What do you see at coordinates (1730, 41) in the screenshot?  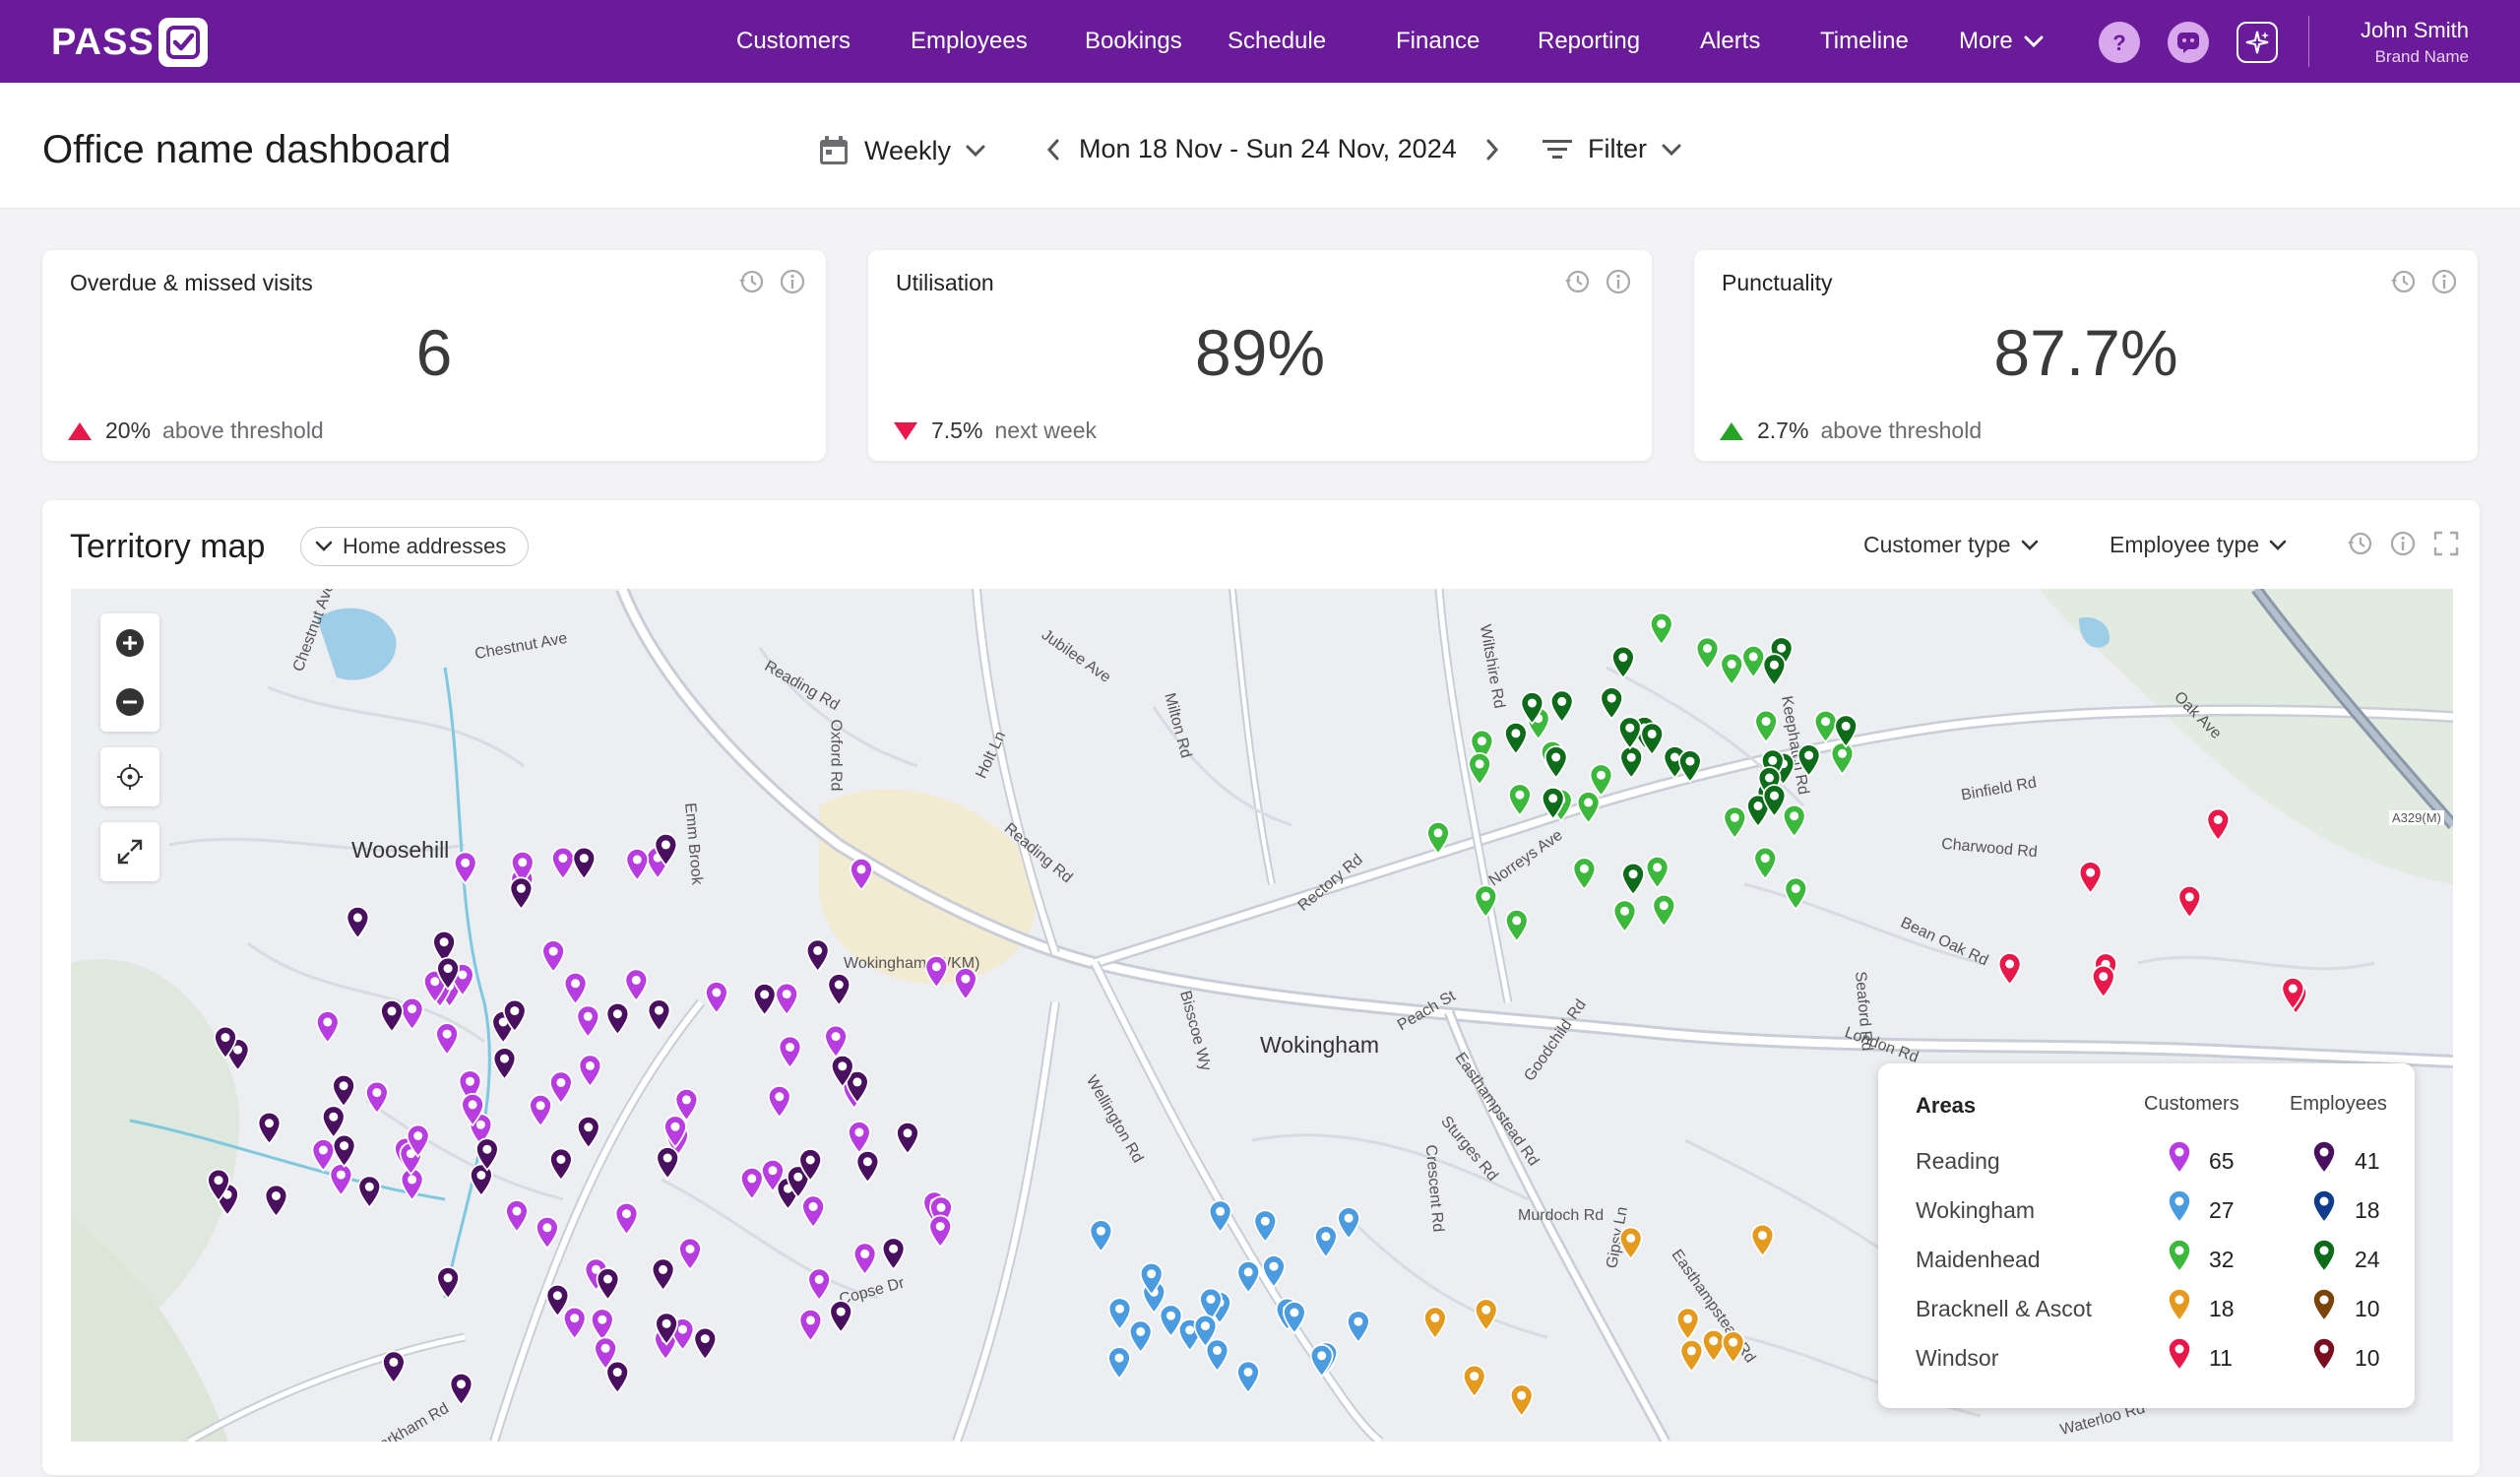 I see `nav-alerts: Alerts` at bounding box center [1730, 41].